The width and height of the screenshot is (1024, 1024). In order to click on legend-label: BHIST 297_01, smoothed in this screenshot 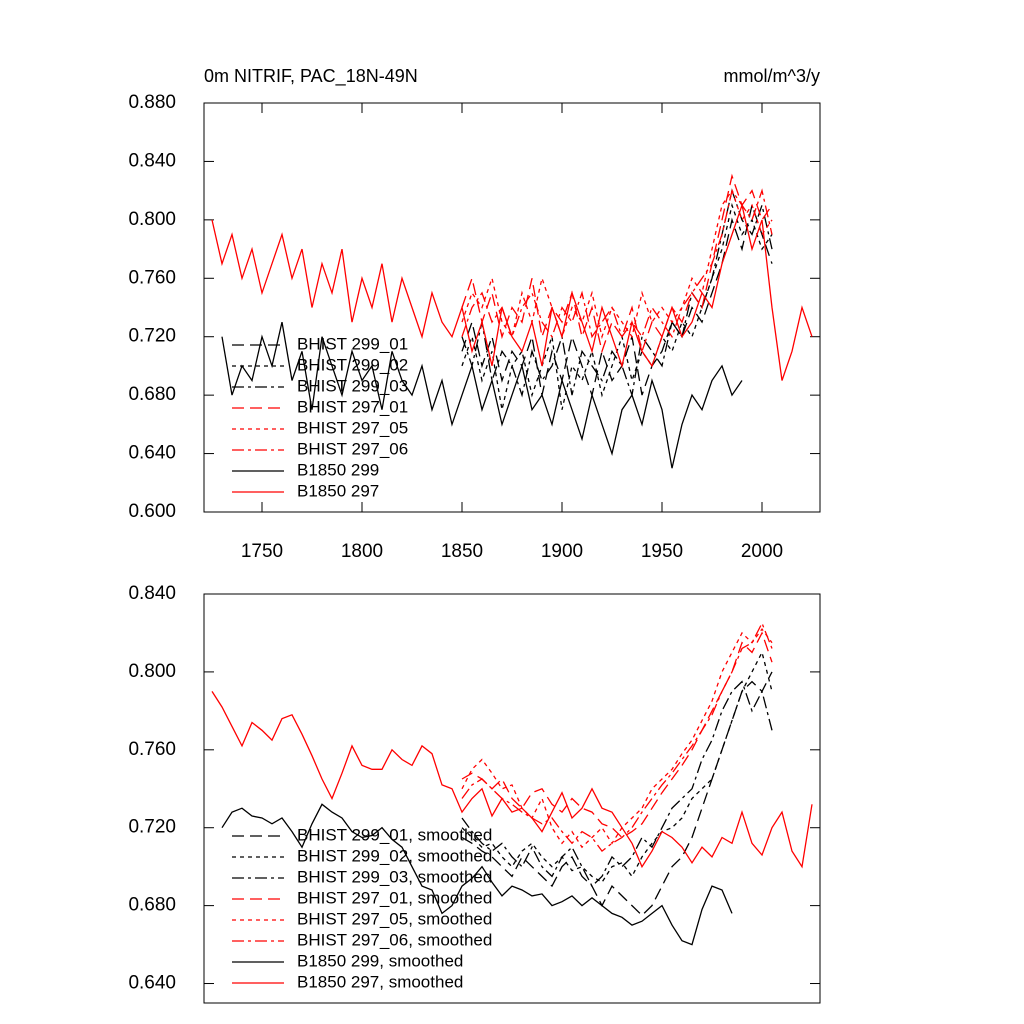, I will do `click(394, 897)`.